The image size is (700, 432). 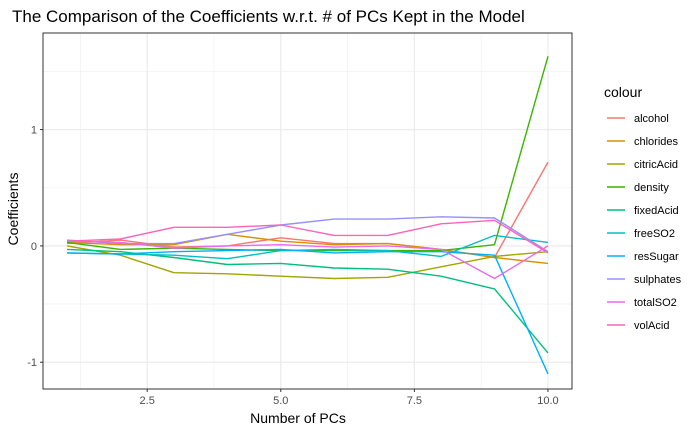 What do you see at coordinates (32, 363) in the screenshot?
I see `y-tick-label: -1` at bounding box center [32, 363].